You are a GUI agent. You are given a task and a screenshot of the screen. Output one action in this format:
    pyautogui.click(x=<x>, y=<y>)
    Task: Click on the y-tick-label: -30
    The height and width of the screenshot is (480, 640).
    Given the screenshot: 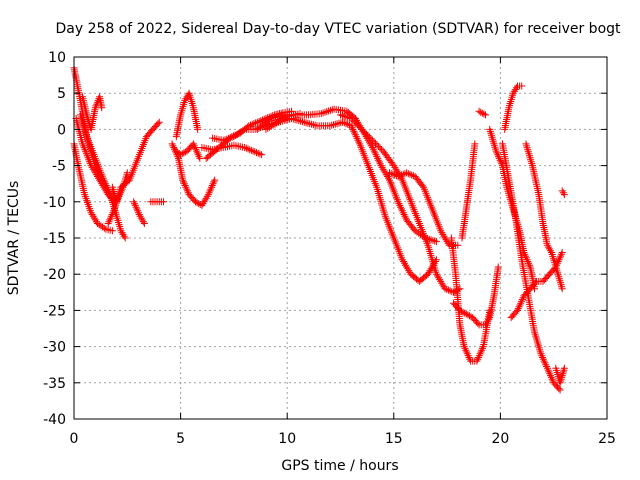 What is the action you would take?
    pyautogui.click(x=54, y=348)
    